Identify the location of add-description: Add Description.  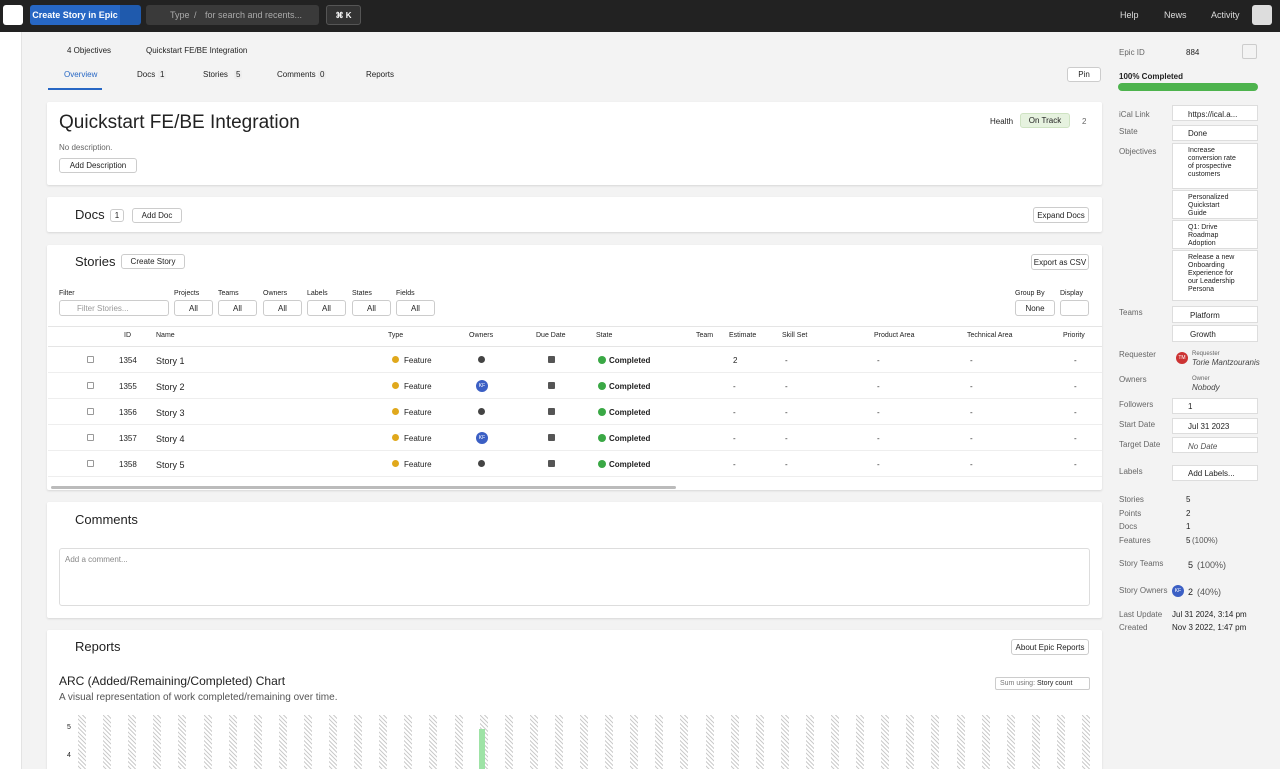
(98, 165).